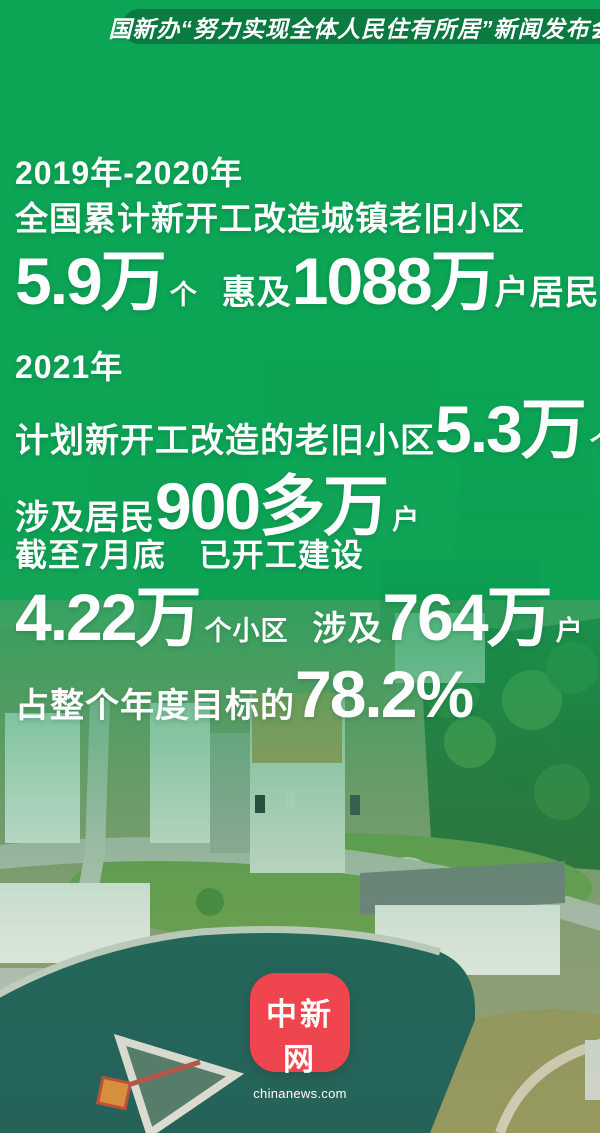  What do you see at coordinates (108, 616) in the screenshot?
I see `stat-segment: 4.22万` at bounding box center [108, 616].